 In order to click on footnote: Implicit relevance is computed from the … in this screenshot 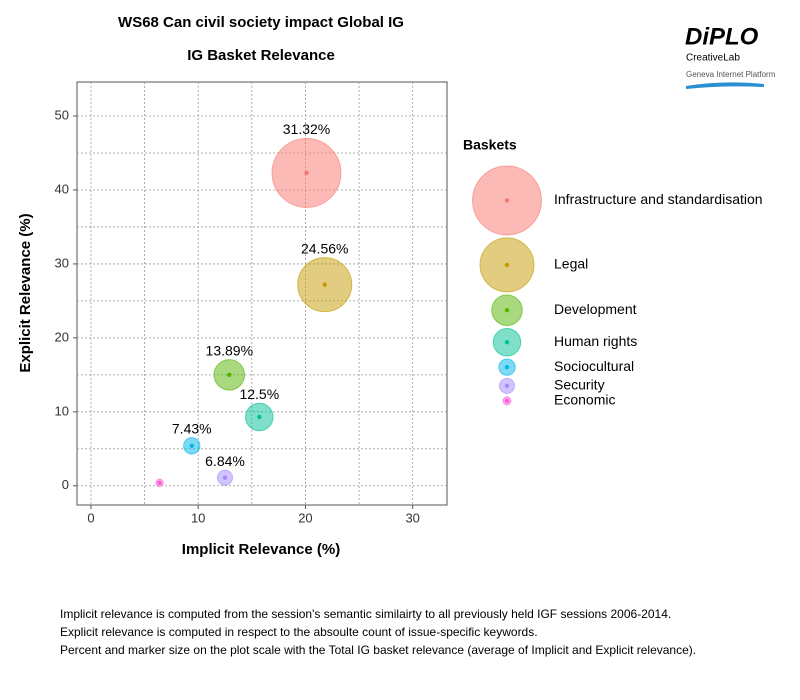, I will do `click(365, 614)`.